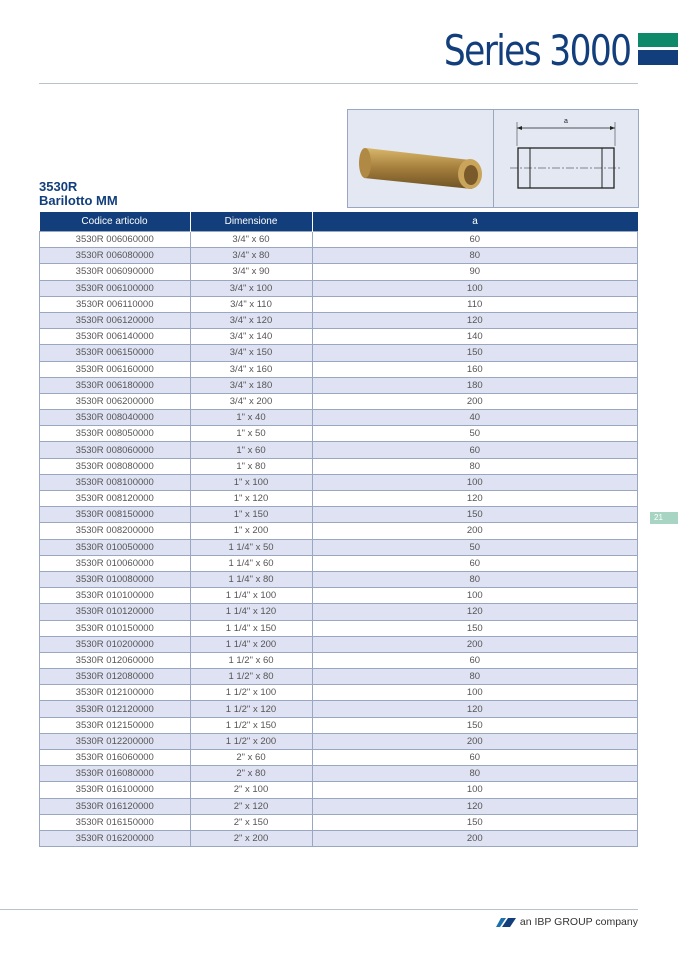 This screenshot has height=959, width=678. What do you see at coordinates (58, 186) in the screenshot?
I see `product-code: 3530R` at bounding box center [58, 186].